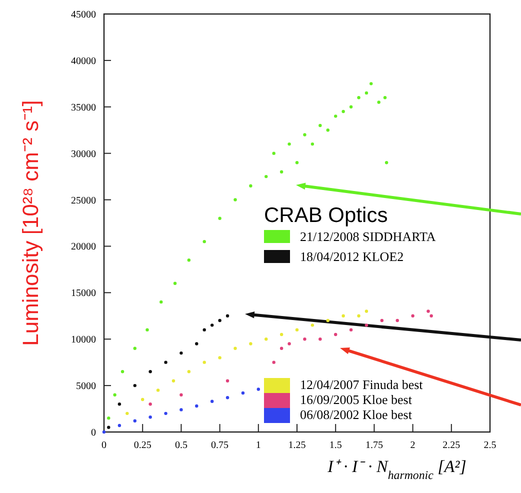  I want to click on x-tick-label: 2.5, so click(490, 445).